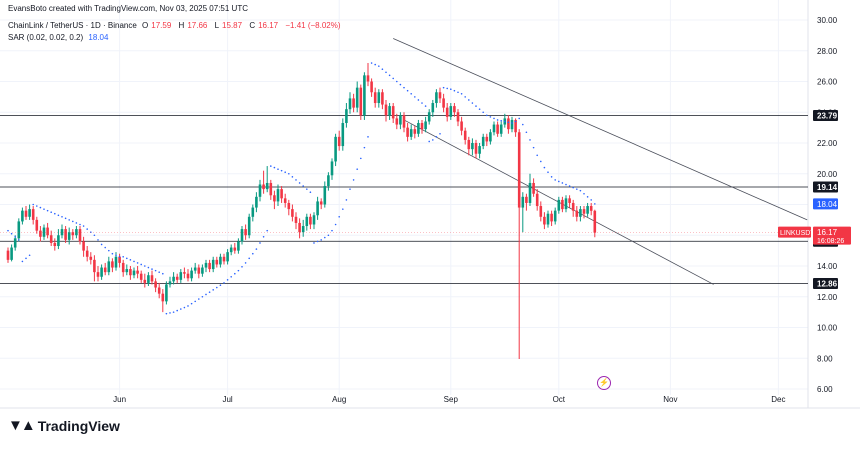 This screenshot has height=450, width=860. Describe the element at coordinates (778, 399) in the screenshot. I see `x-tick-label: Dec` at that location.